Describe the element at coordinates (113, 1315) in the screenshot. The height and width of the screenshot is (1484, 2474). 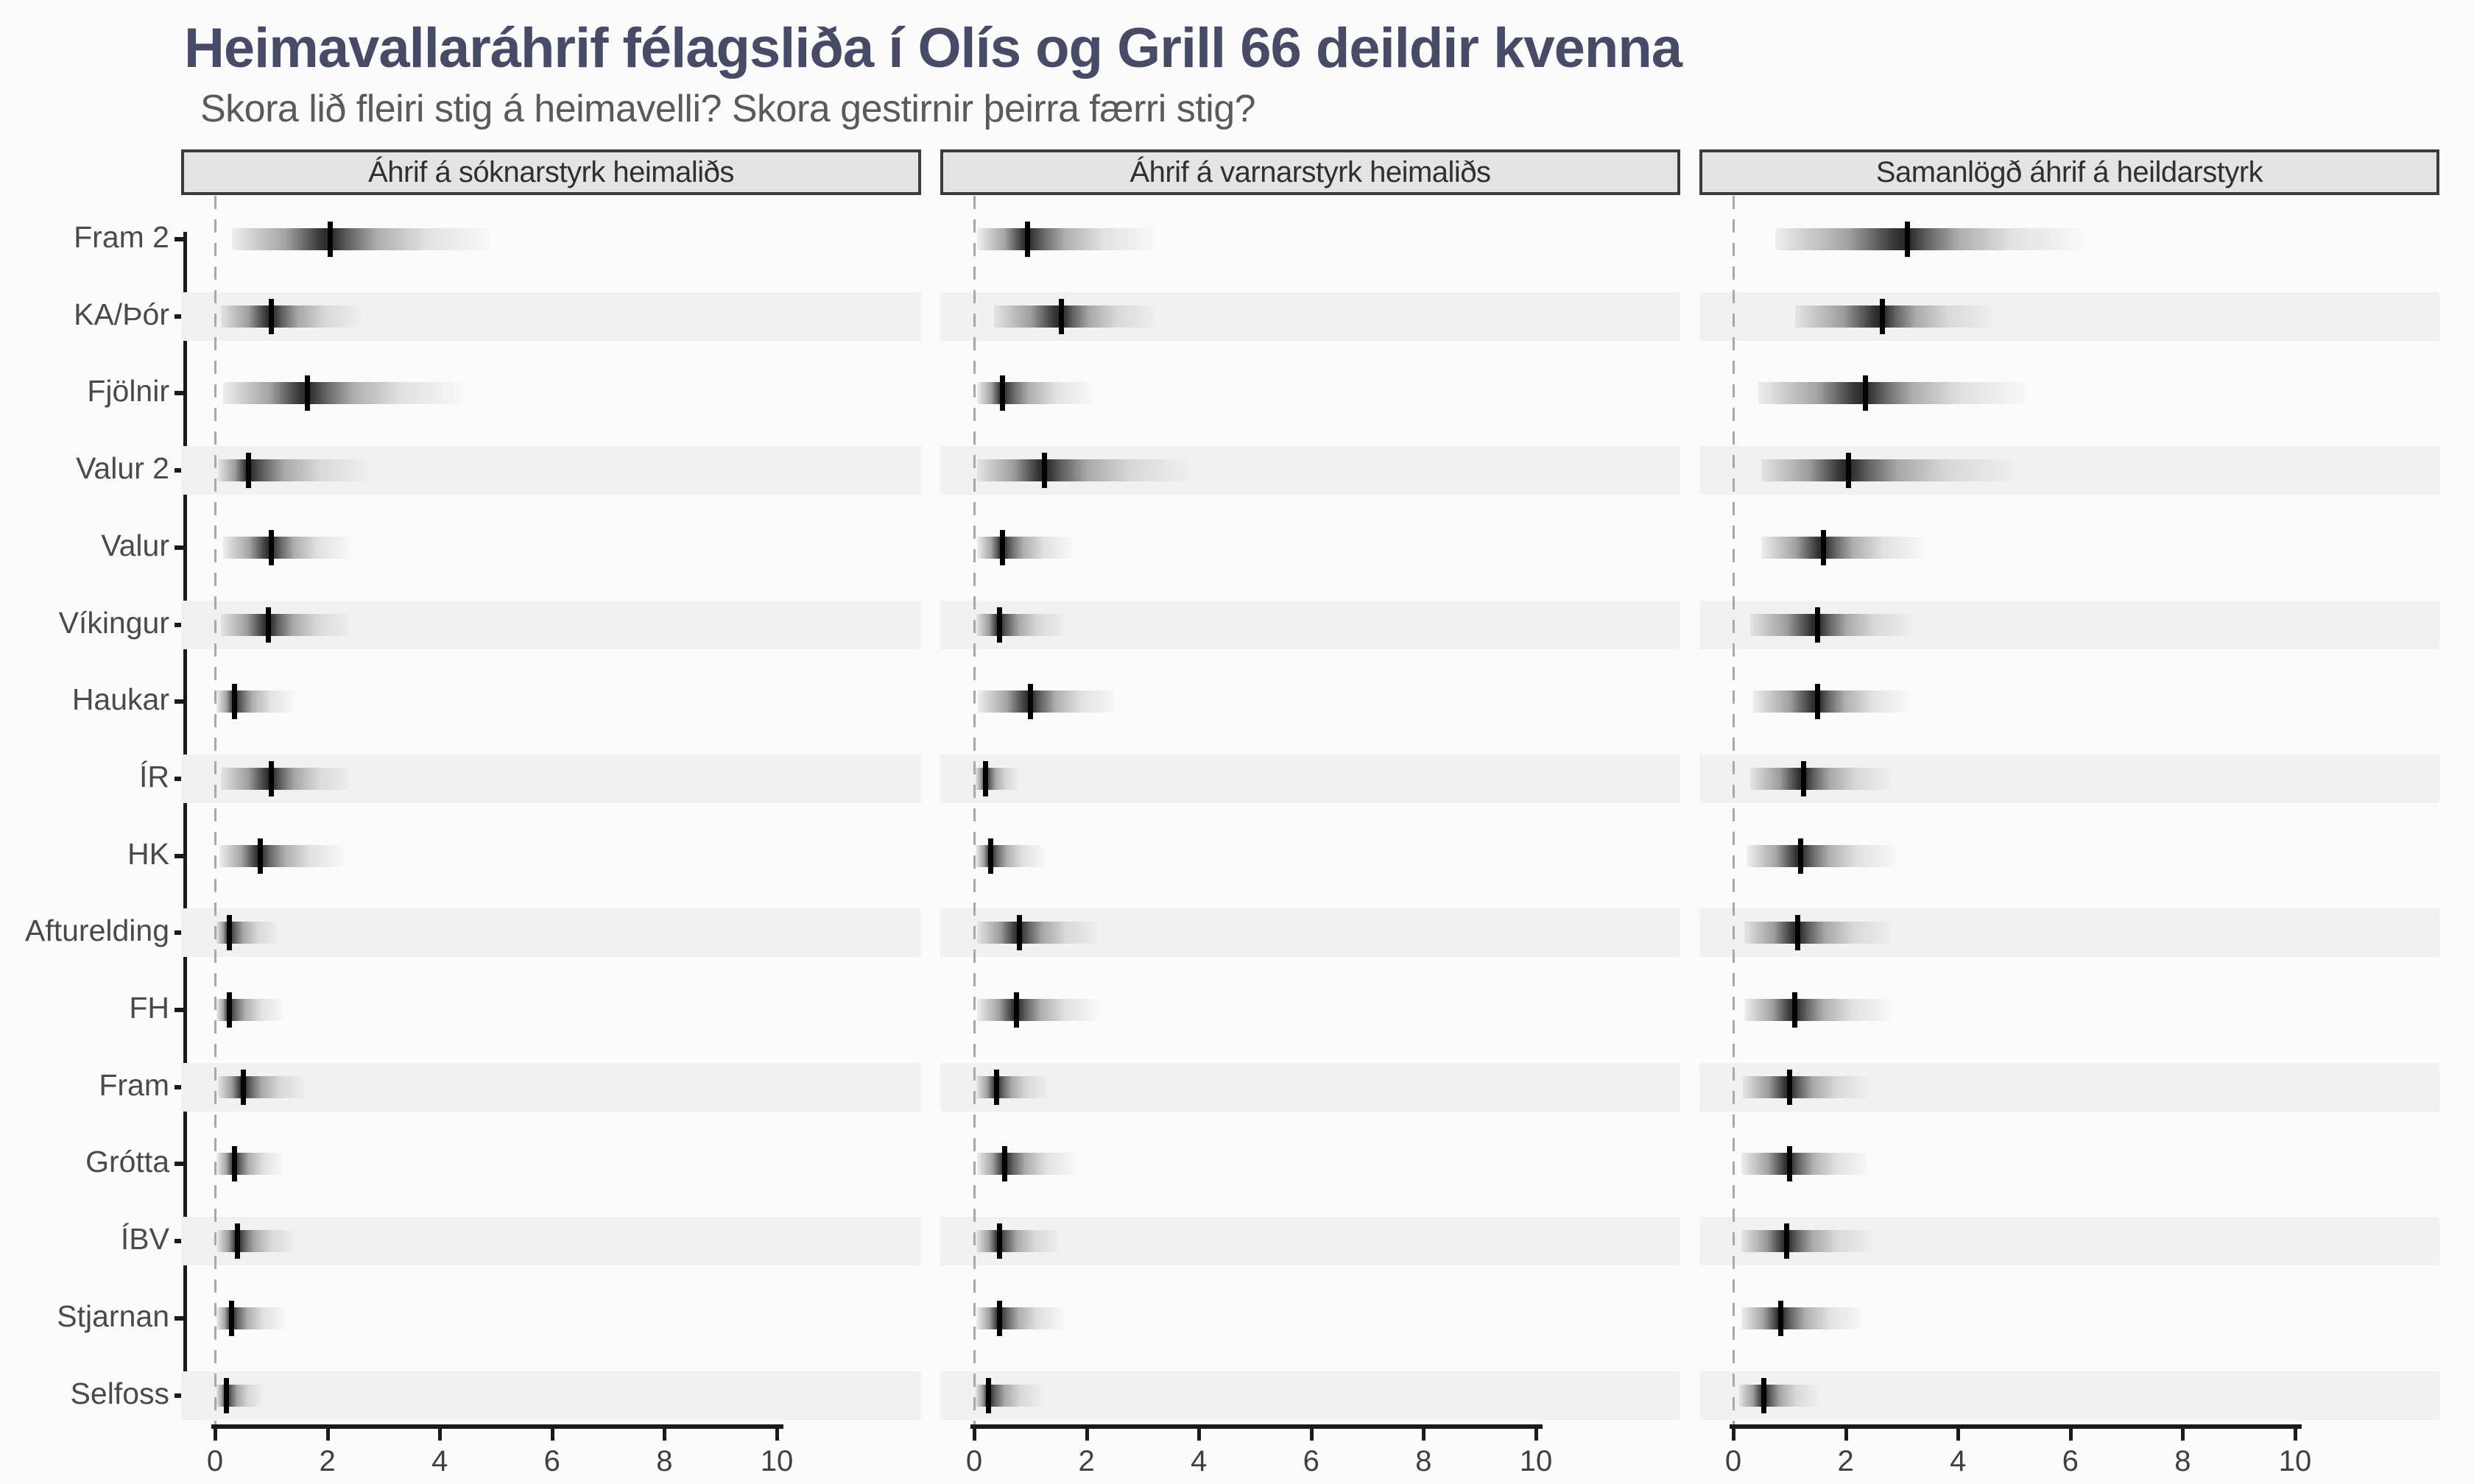
I see `team-label: Stjarnan` at that location.